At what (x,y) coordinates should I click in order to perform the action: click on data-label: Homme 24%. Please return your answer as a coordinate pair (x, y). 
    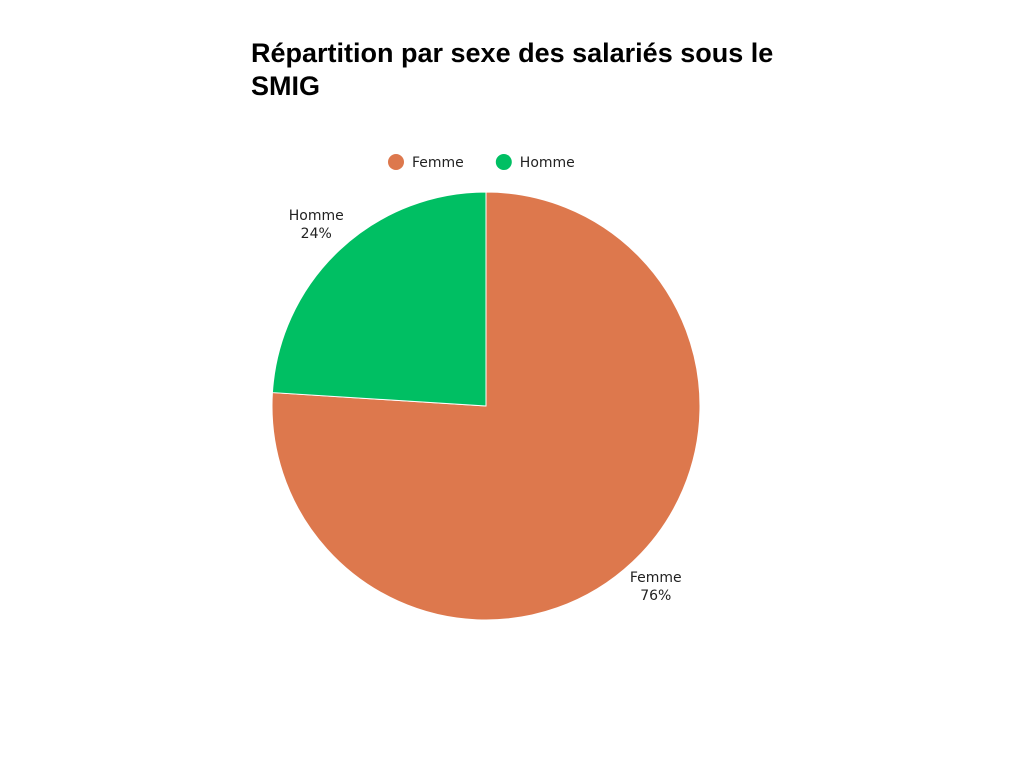
    Looking at the image, I should click on (316, 225).